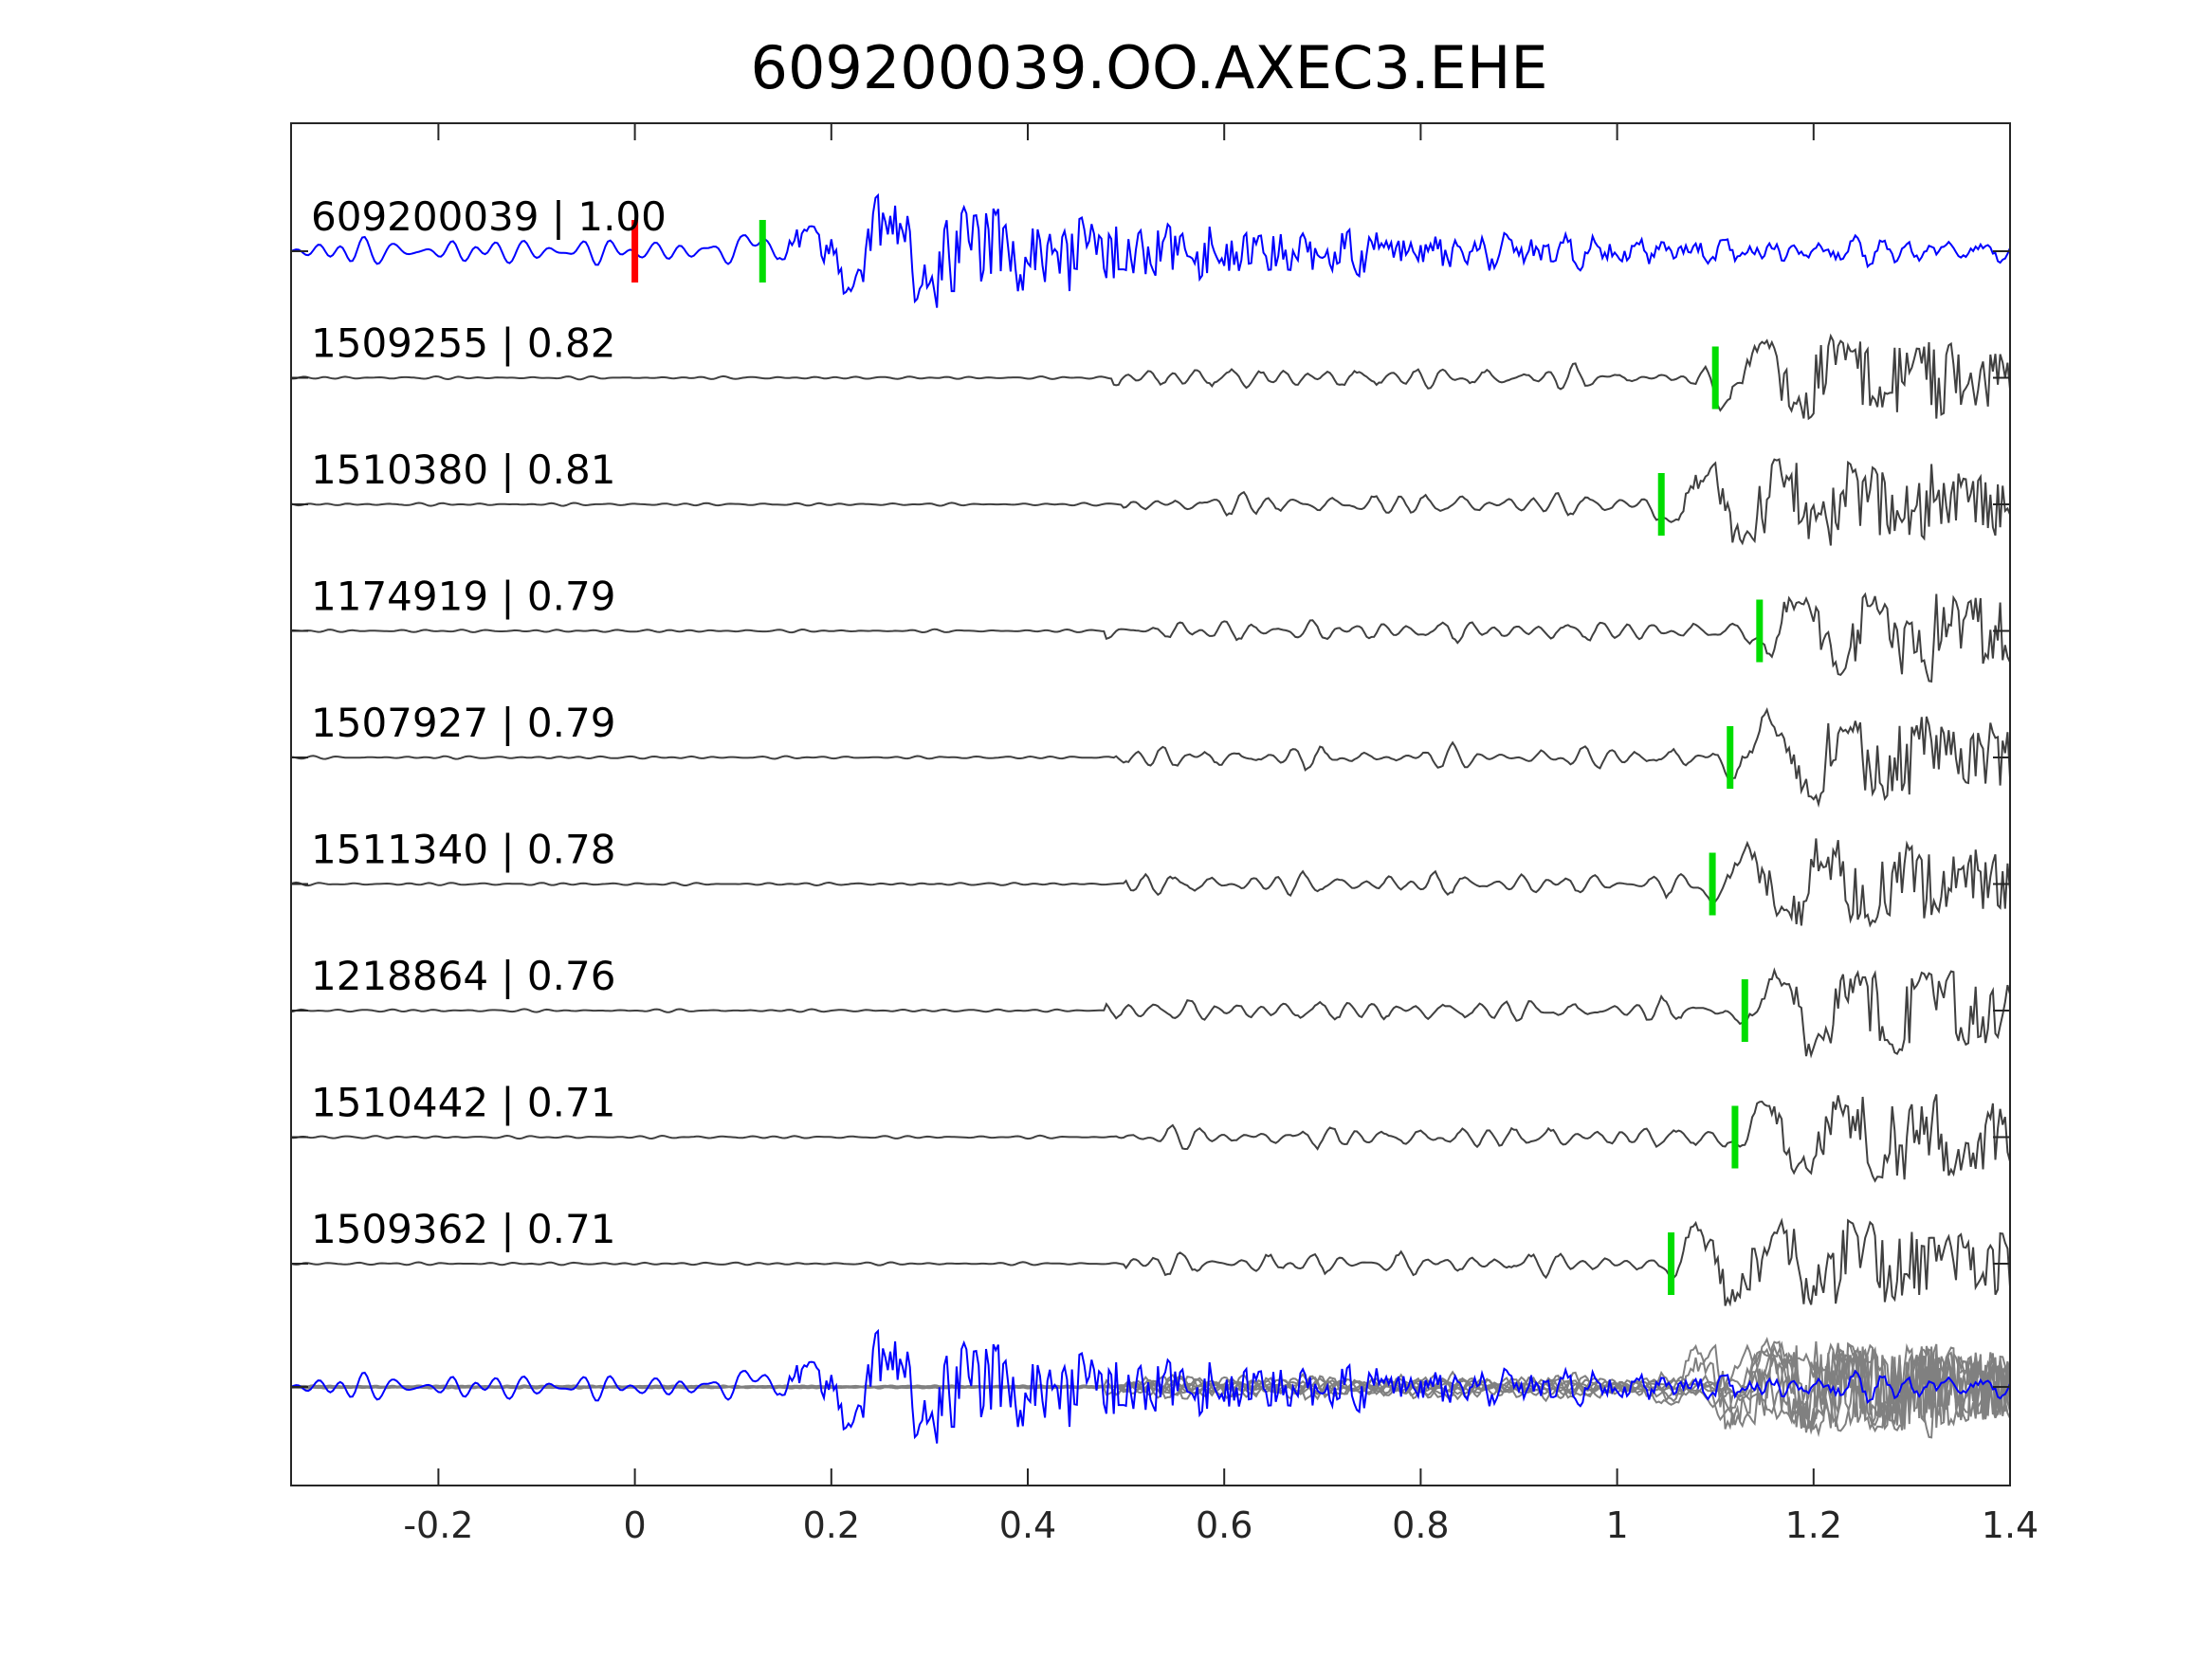  I want to click on overlay-layer, so click(1150, 1386).